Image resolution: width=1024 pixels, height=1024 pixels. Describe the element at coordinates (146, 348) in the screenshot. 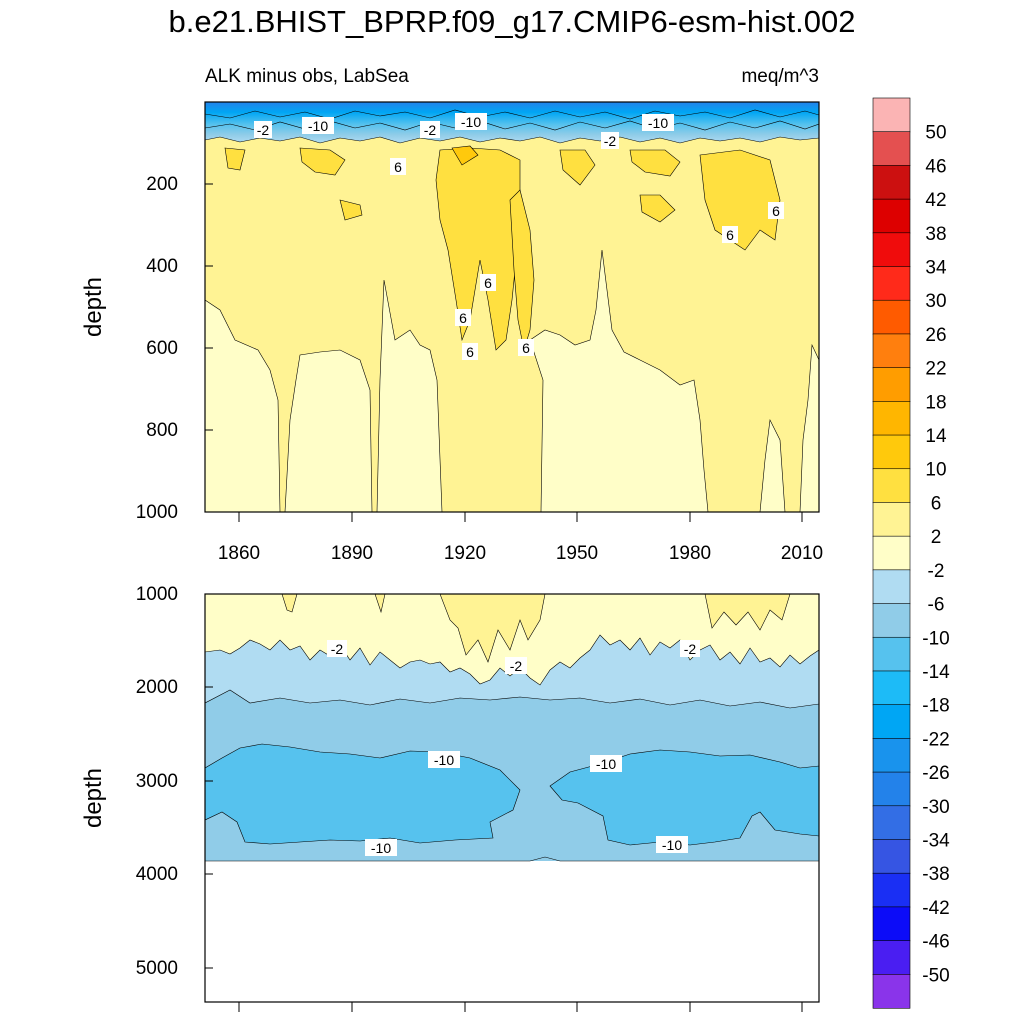

I see `upper-y-axis: 200 400 600 800 1000 depth` at that location.